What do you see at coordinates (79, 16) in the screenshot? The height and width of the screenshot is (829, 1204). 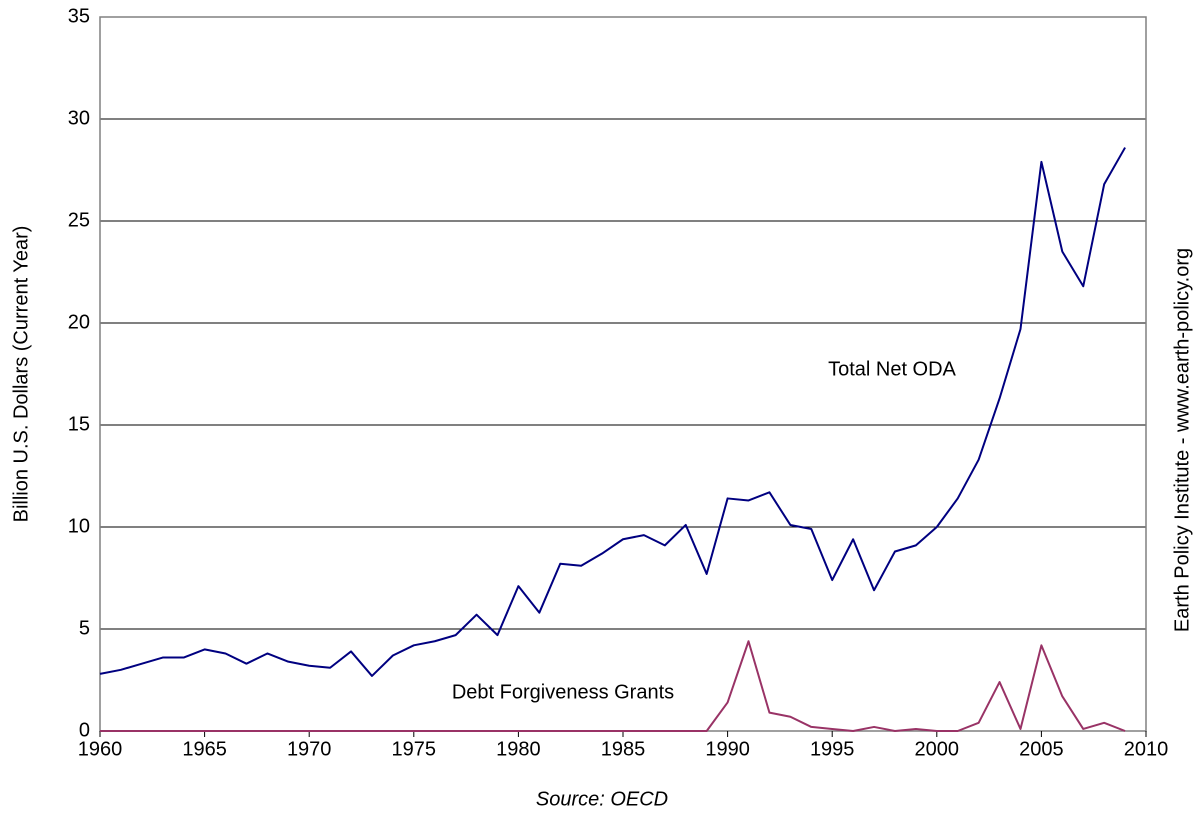 I see `y-tick-label: 35` at bounding box center [79, 16].